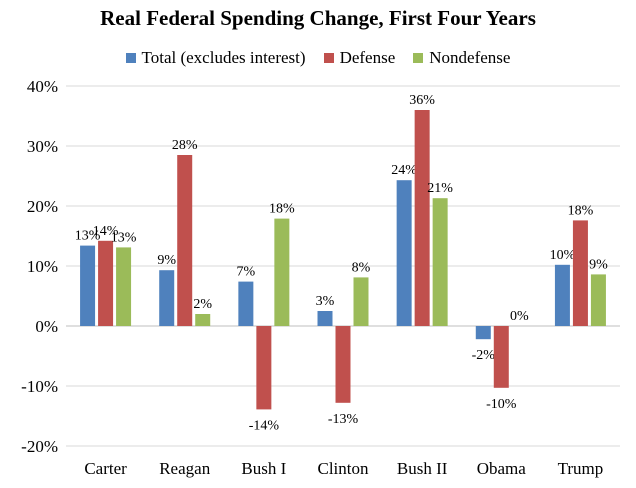  I want to click on legend-item-defense: Defense, so click(359, 58).